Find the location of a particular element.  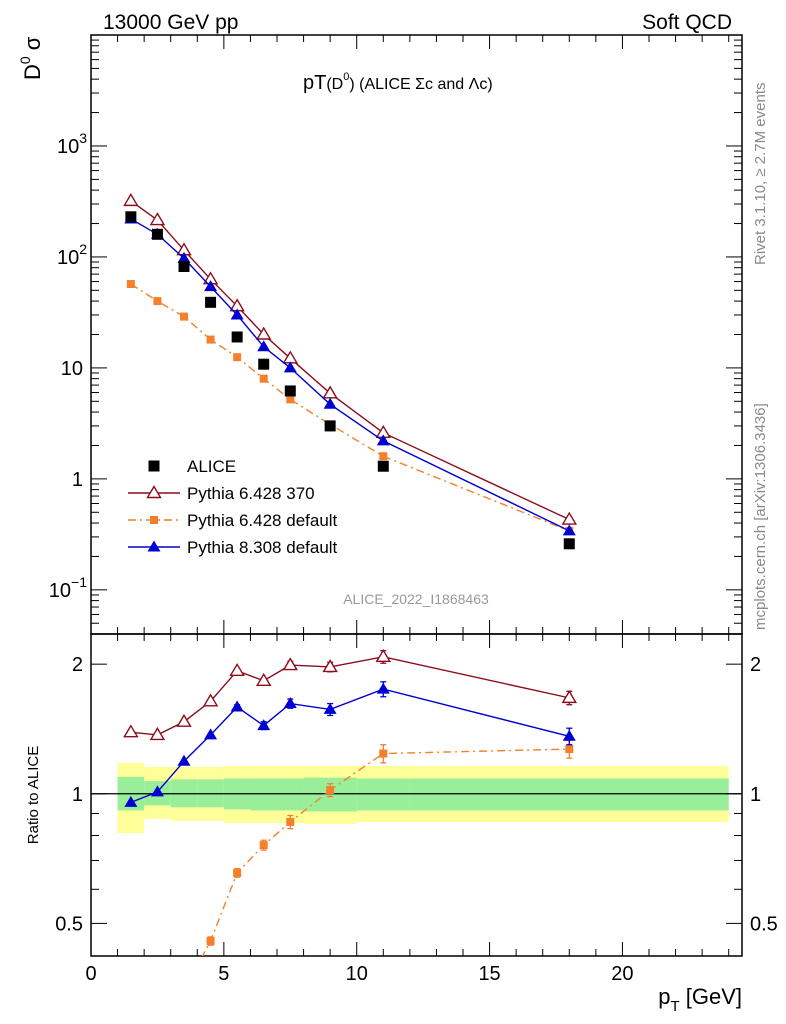

header-left: 13000 GeV pp is located at coordinates (170, 22).